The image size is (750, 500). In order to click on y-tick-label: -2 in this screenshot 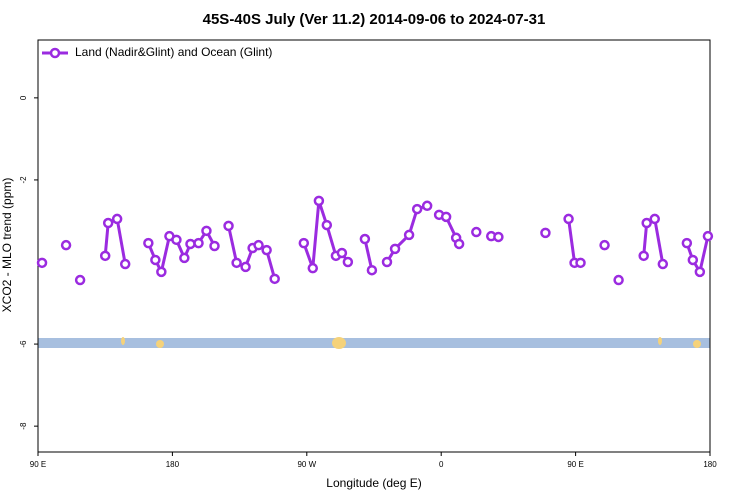, I will do `click(23, 180)`.